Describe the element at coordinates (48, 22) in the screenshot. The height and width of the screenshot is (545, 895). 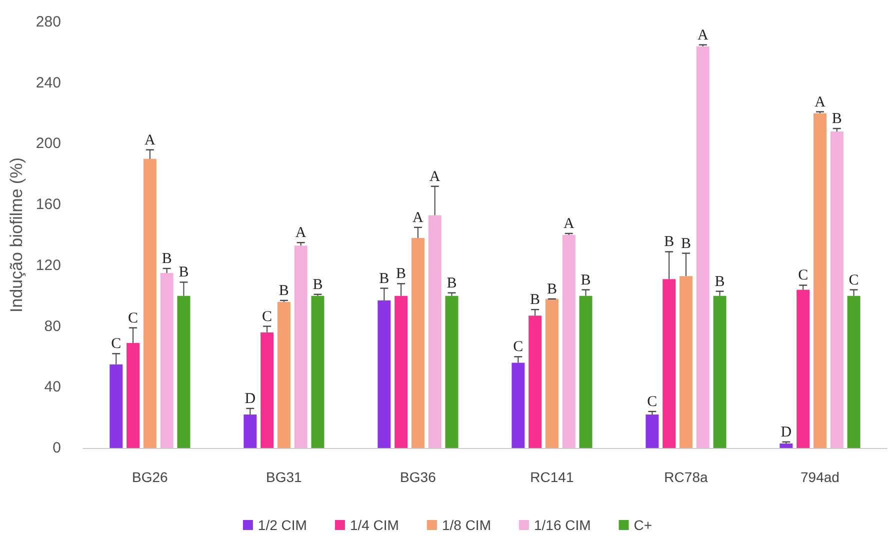
I see `y-tick-label: 280` at that location.